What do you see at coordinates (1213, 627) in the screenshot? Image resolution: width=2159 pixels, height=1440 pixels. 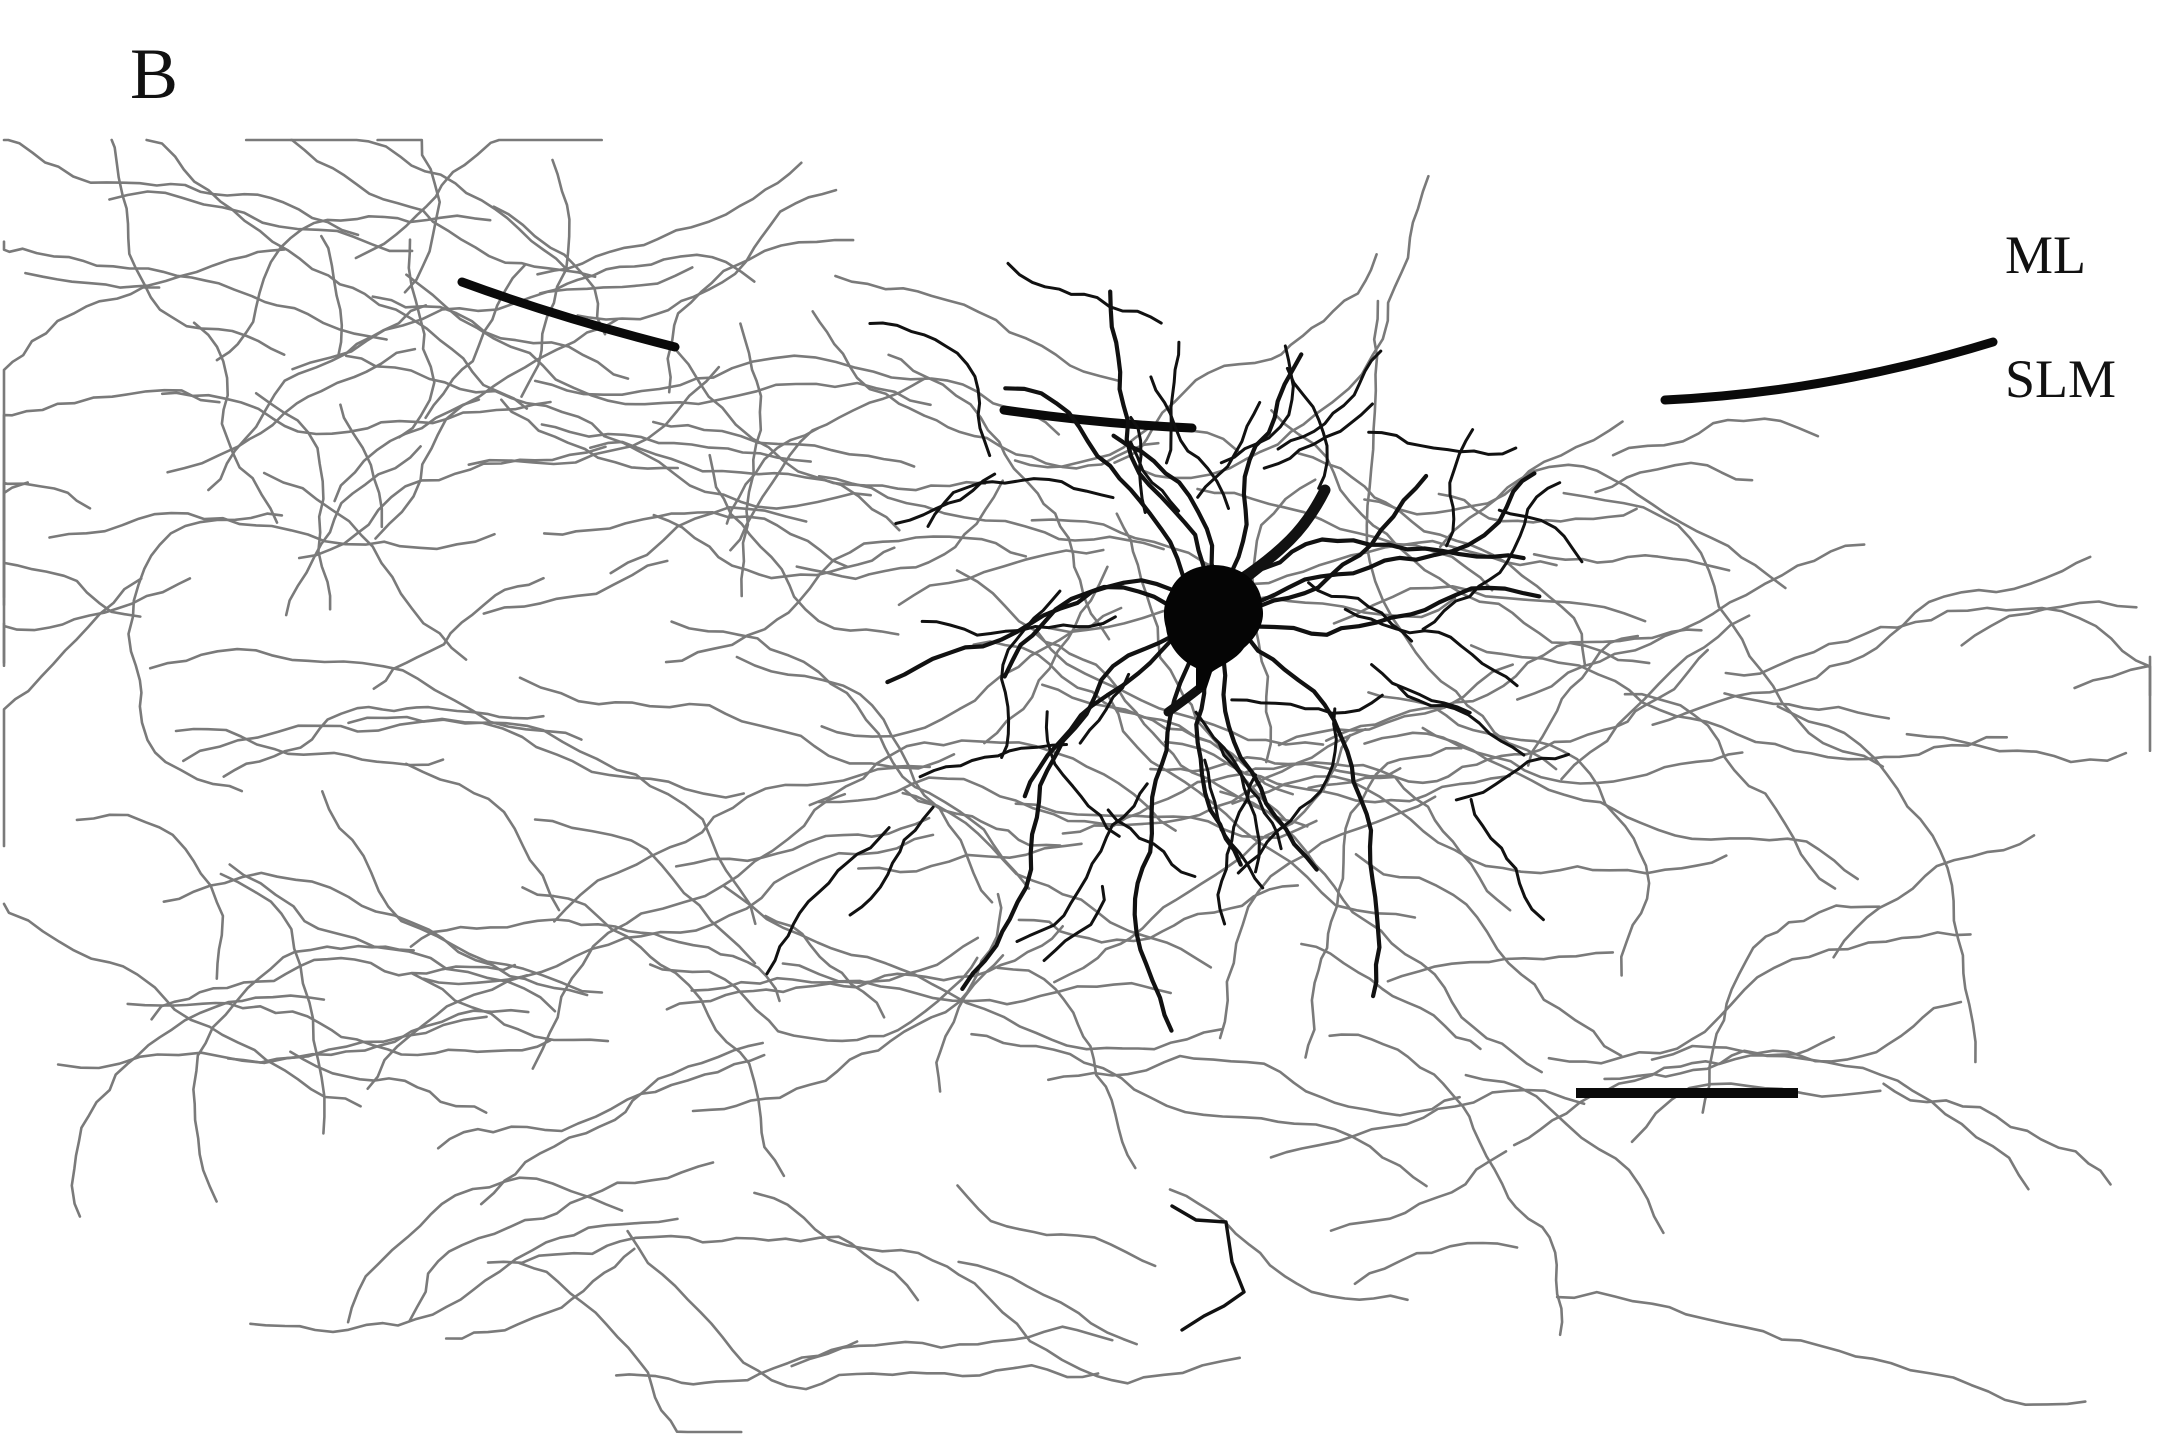 I see `soma` at bounding box center [1213, 627].